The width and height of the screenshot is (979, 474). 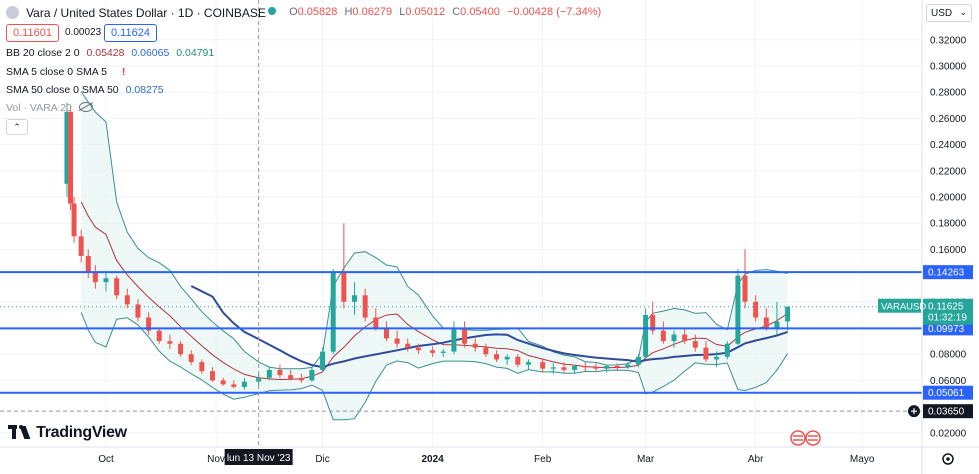 I want to click on y-tick-label: 0.18000, so click(x=948, y=224).